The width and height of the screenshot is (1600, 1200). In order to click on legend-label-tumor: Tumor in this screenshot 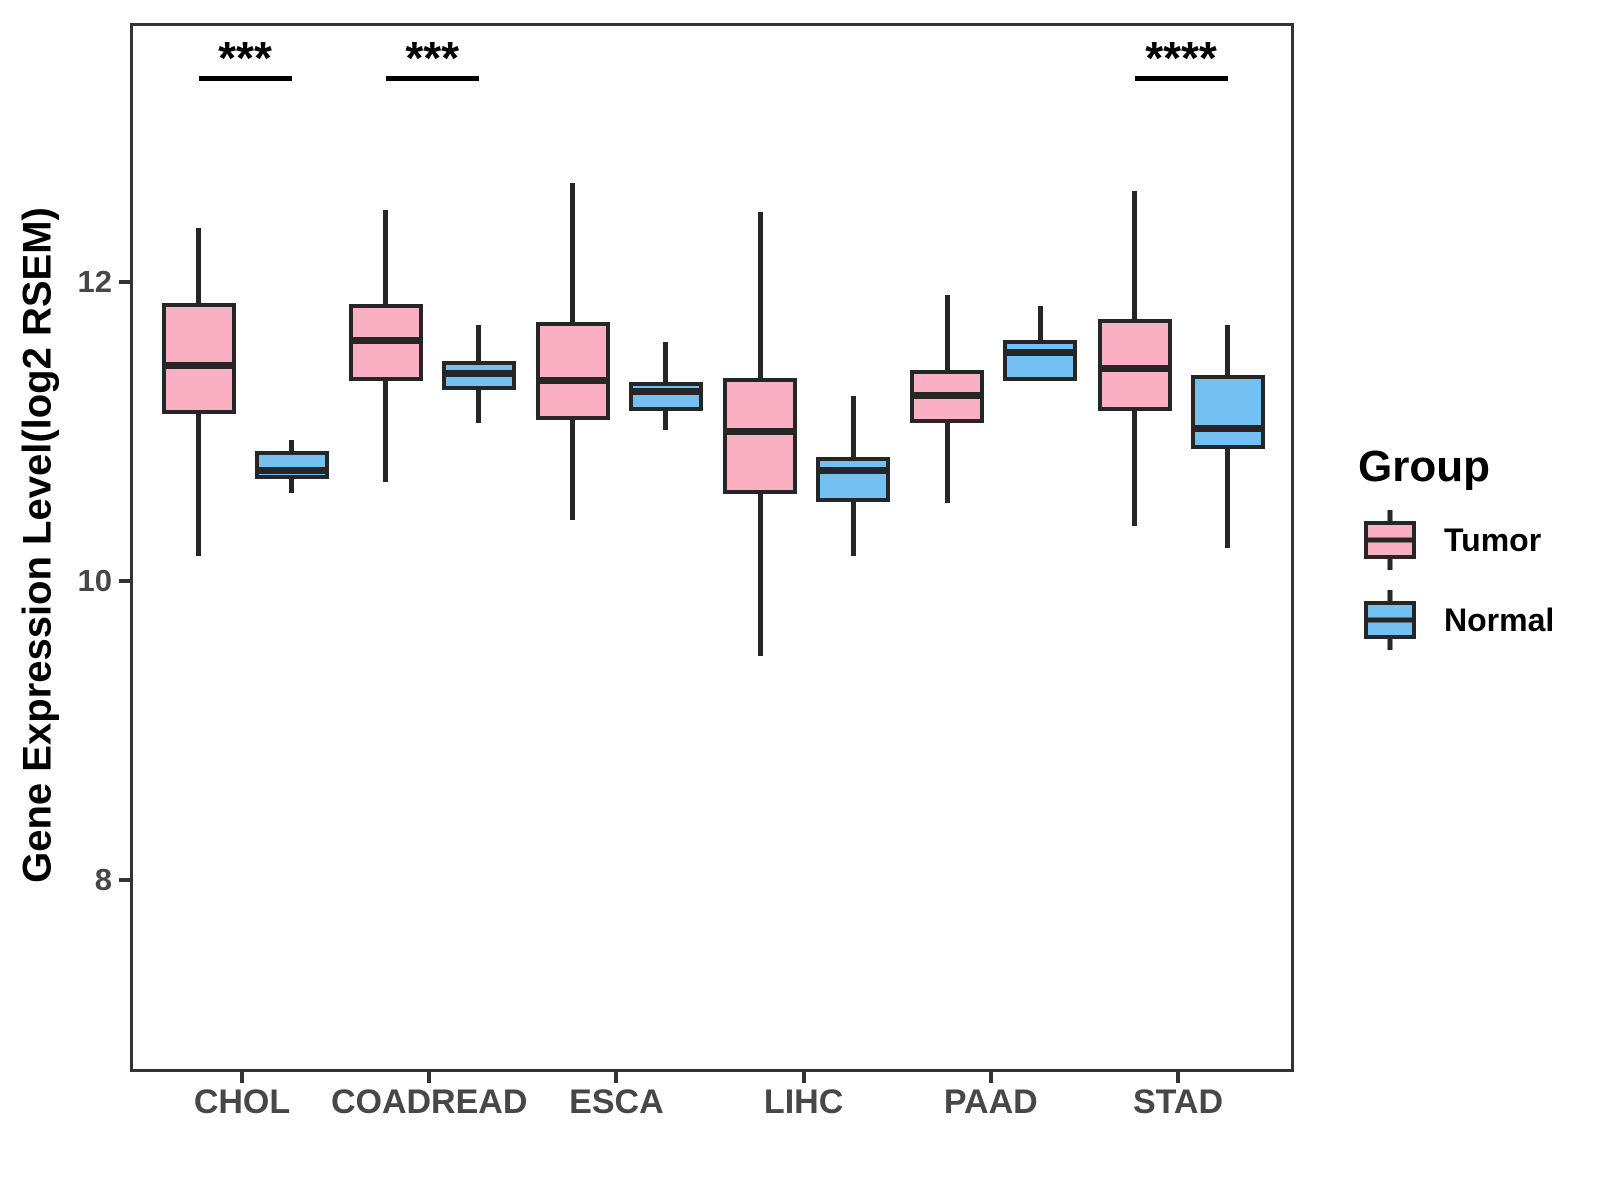, I will do `click(1493, 539)`.